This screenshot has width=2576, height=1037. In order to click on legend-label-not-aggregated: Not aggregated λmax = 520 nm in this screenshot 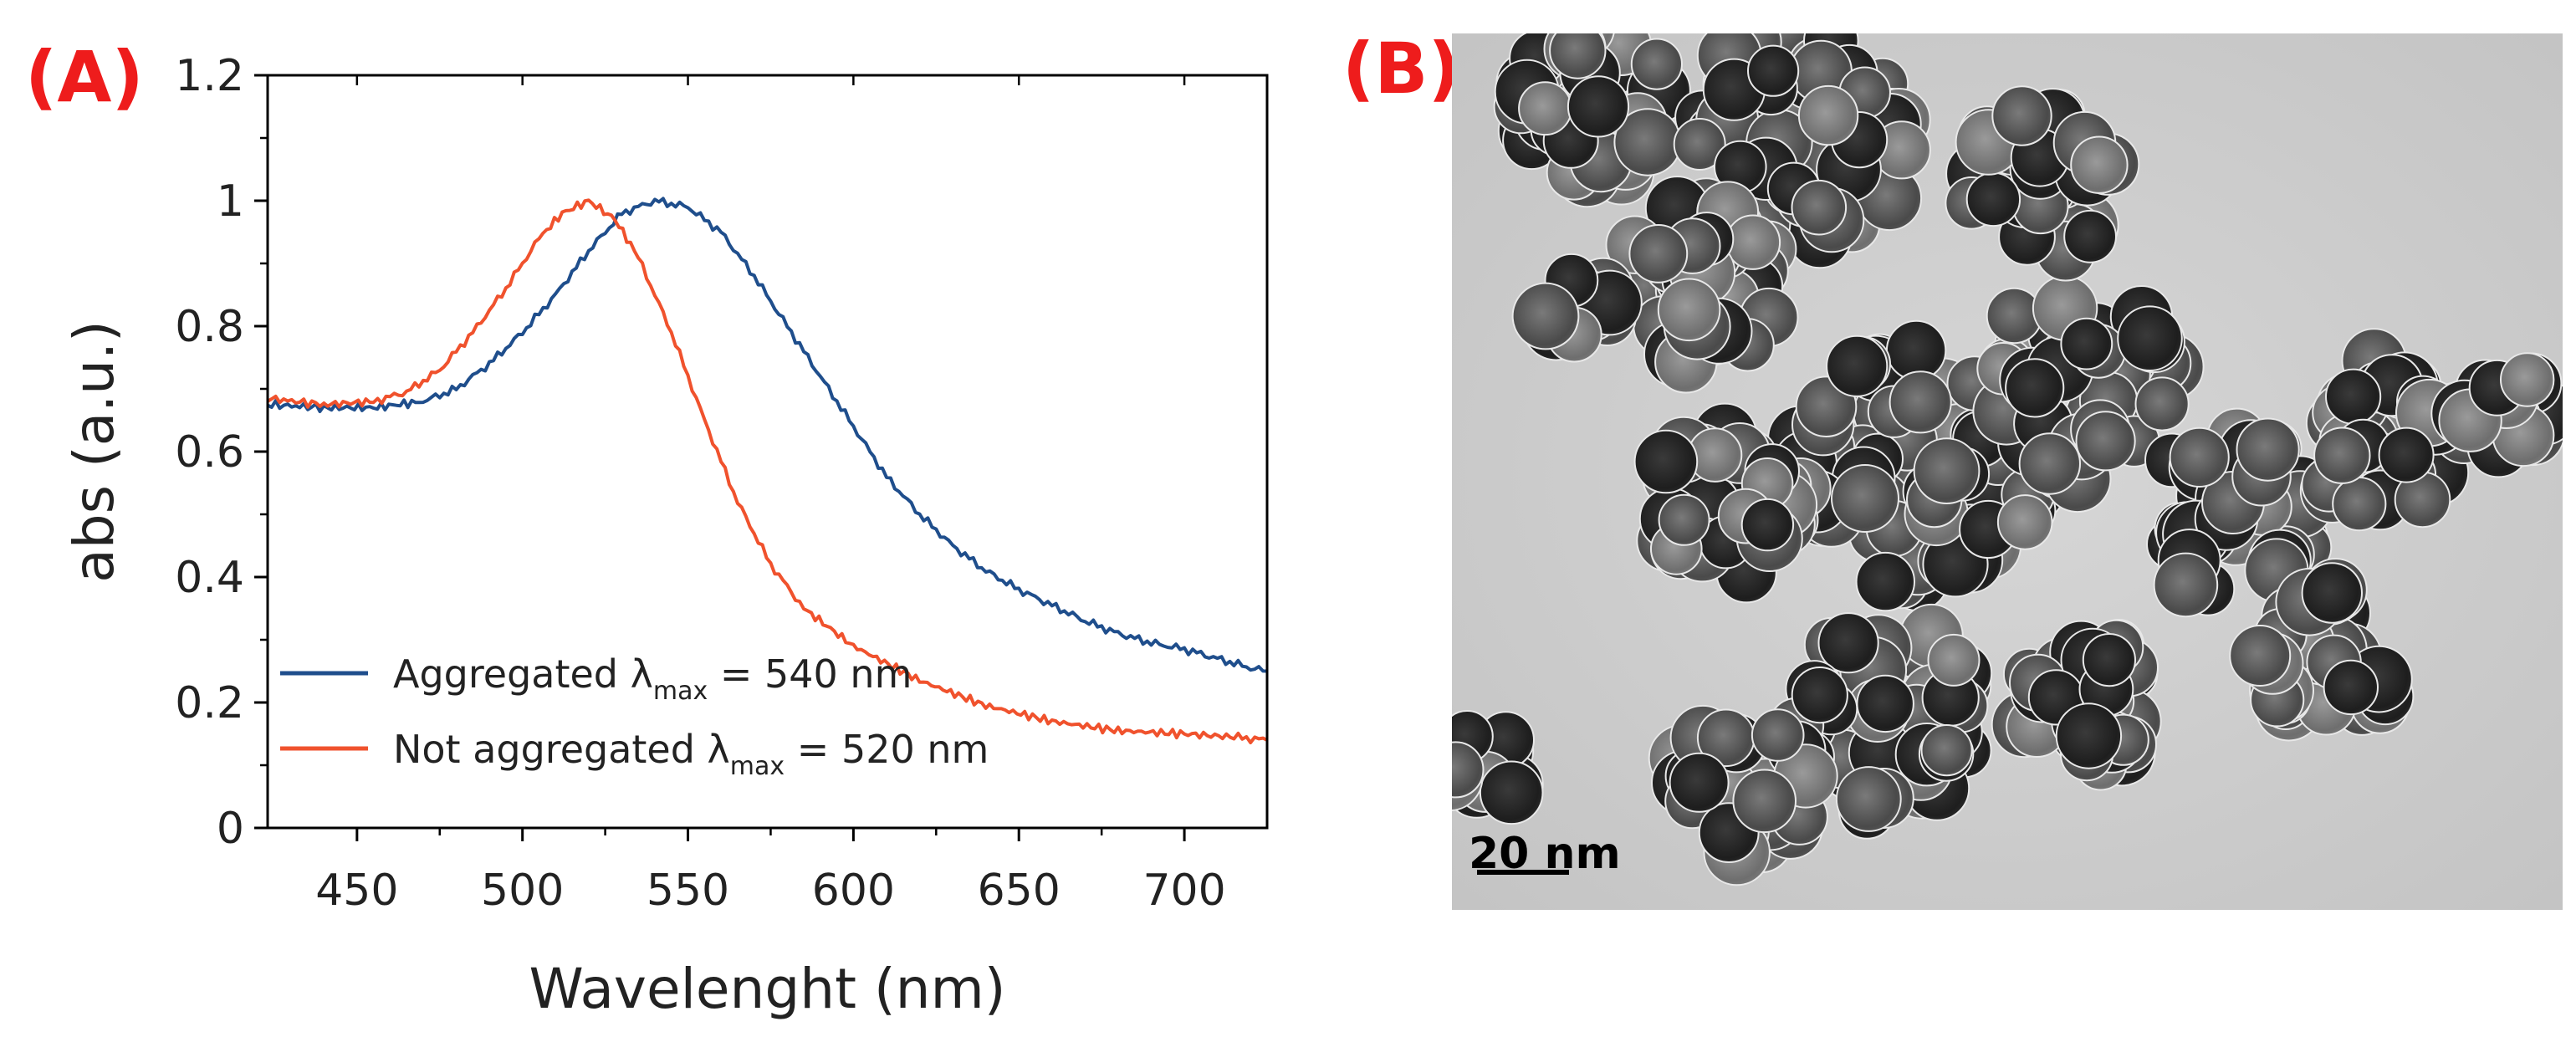, I will do `click(691, 754)`.